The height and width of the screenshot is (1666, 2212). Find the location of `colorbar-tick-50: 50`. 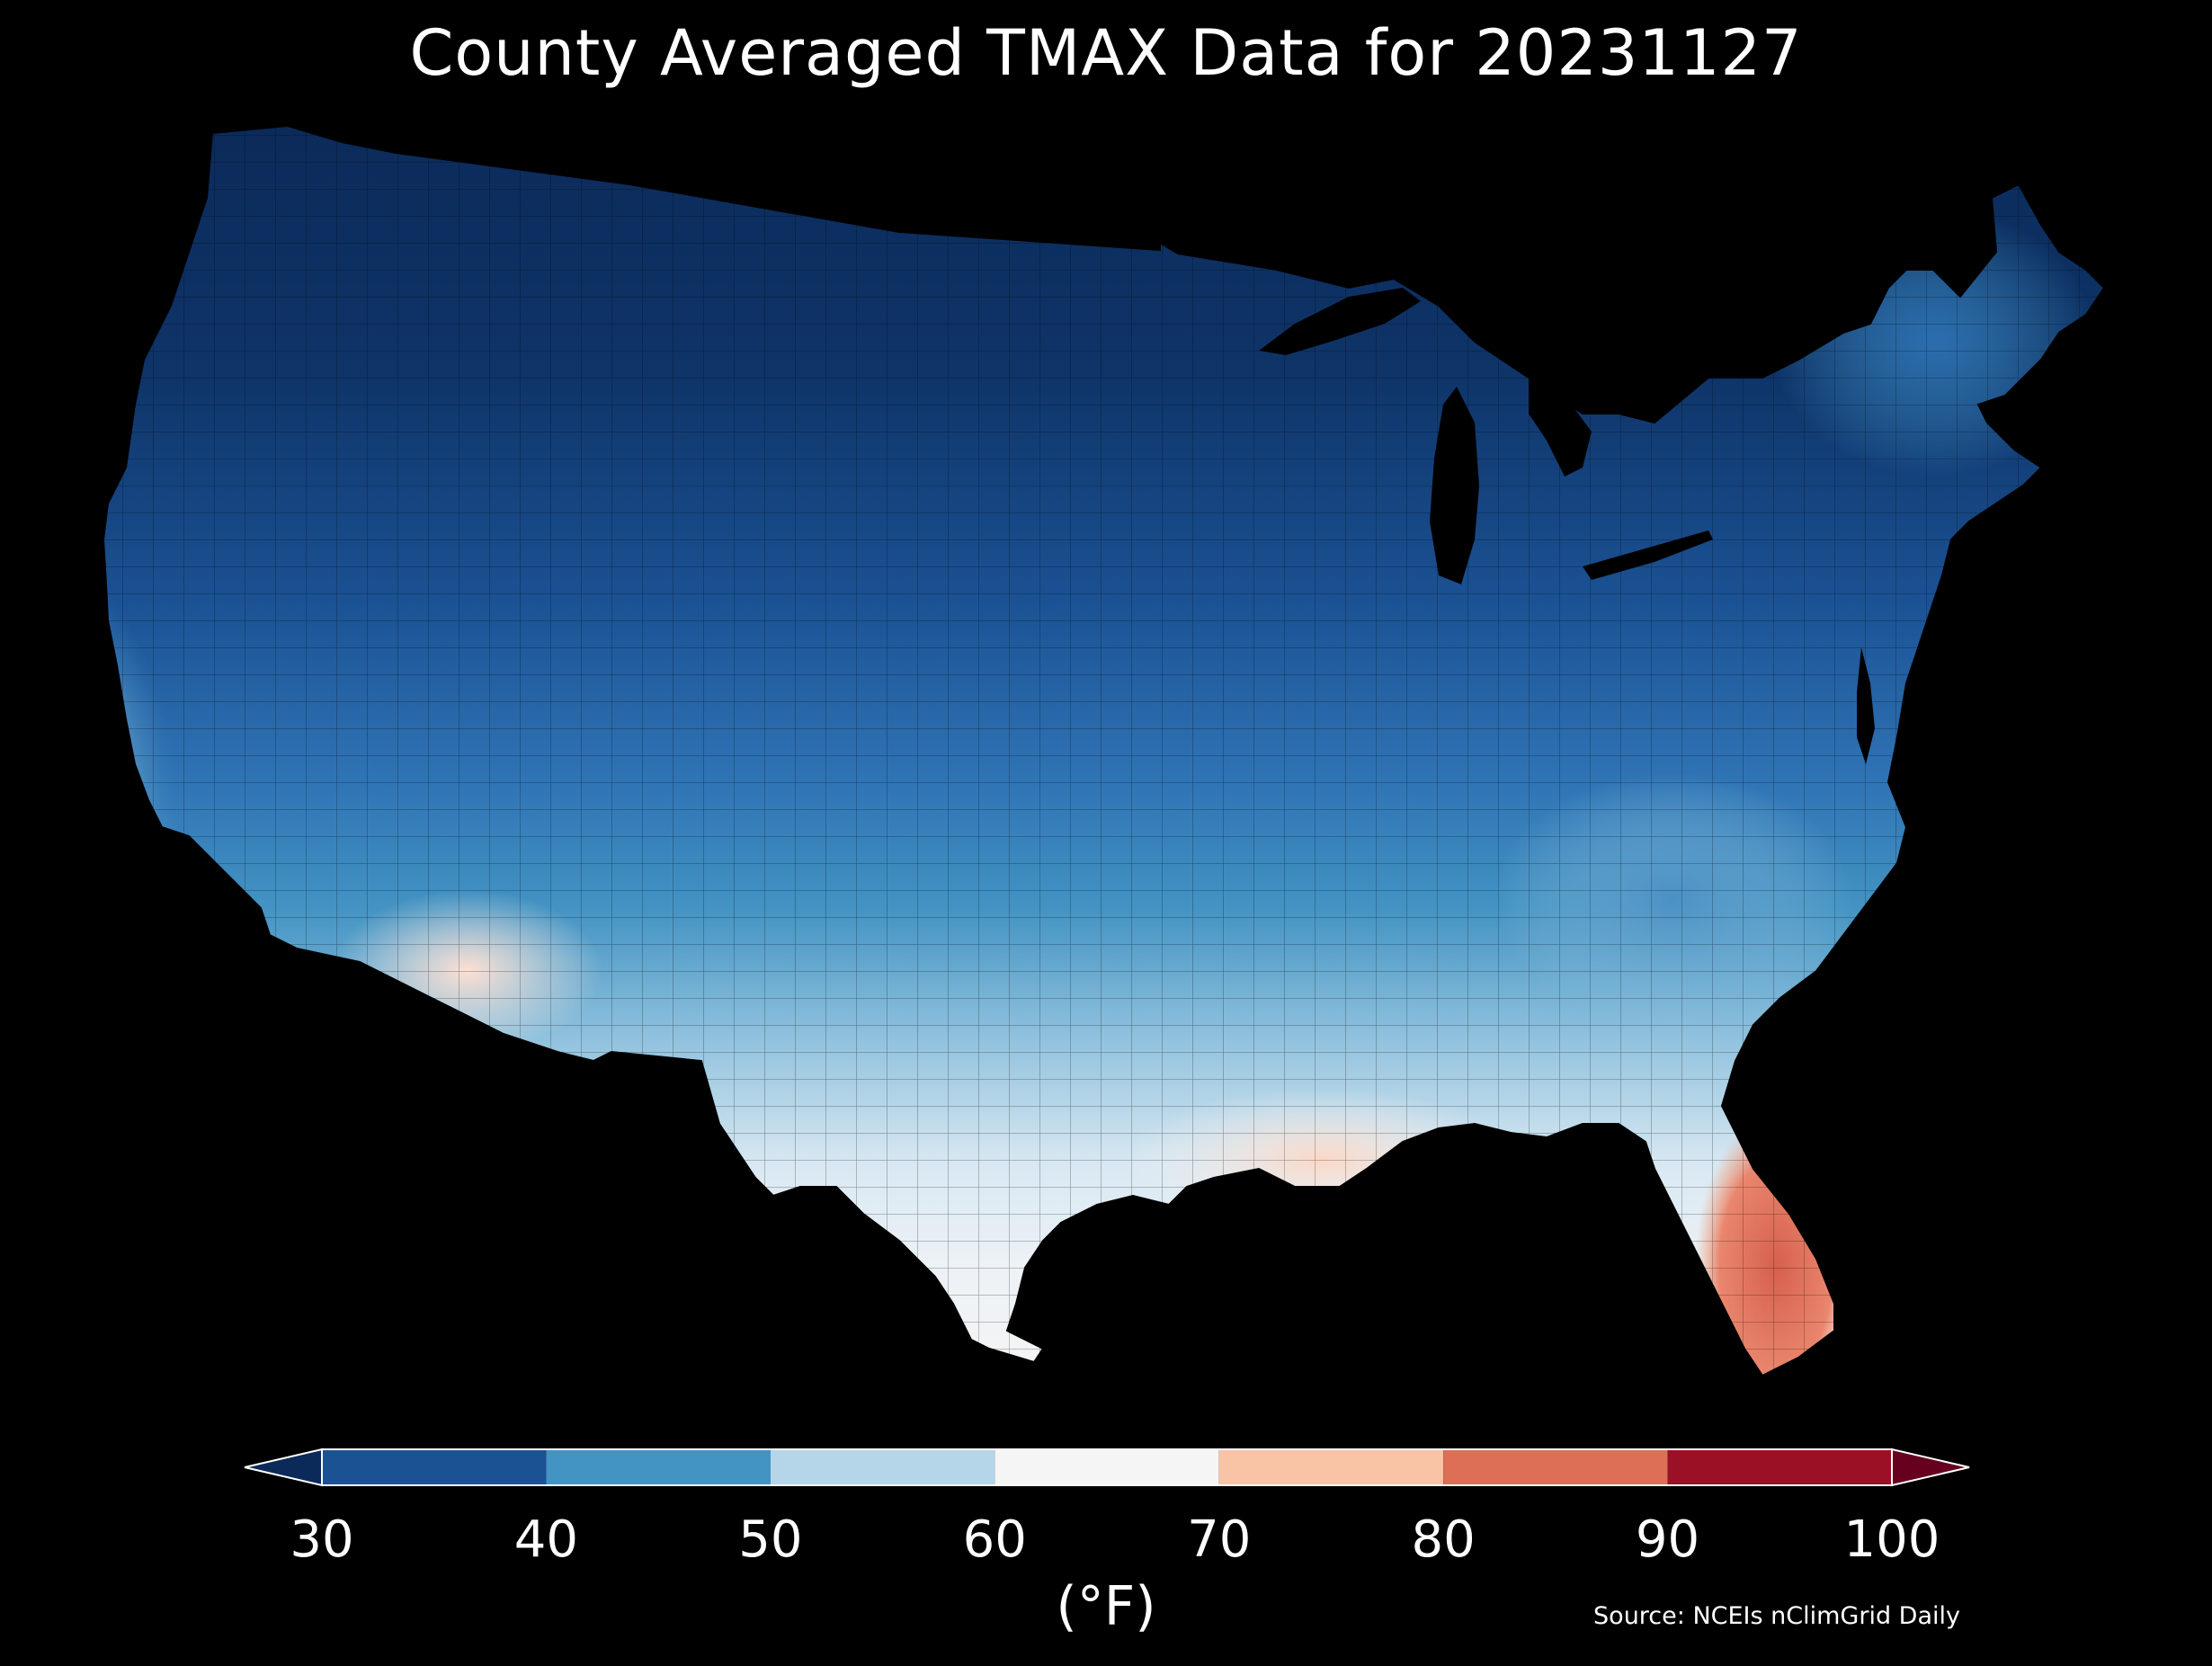

colorbar-tick-50: 50 is located at coordinates (770, 1540).